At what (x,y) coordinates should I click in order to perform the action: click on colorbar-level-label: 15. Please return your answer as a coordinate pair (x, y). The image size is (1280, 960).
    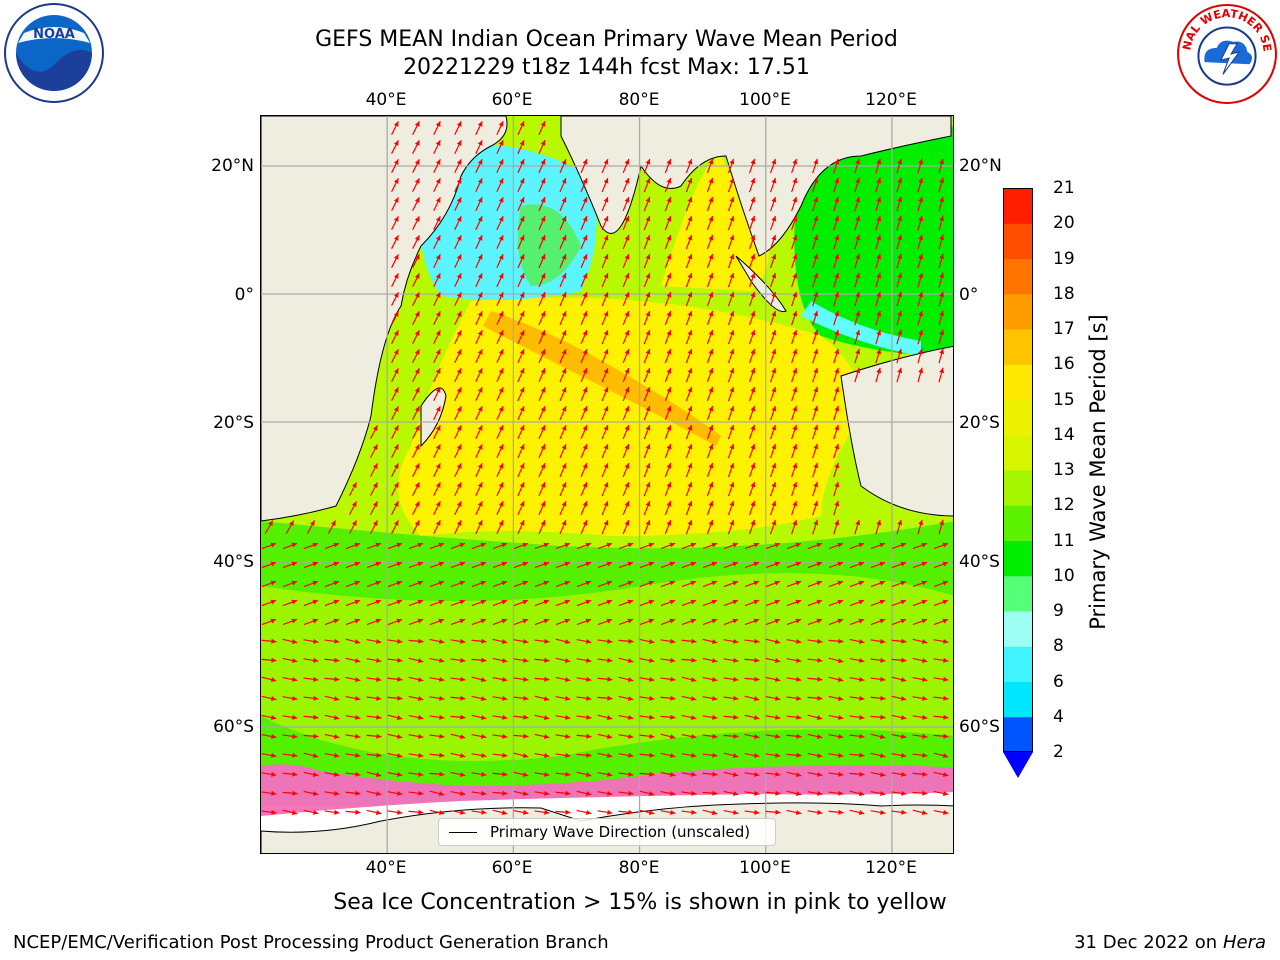
    Looking at the image, I should click on (1064, 399).